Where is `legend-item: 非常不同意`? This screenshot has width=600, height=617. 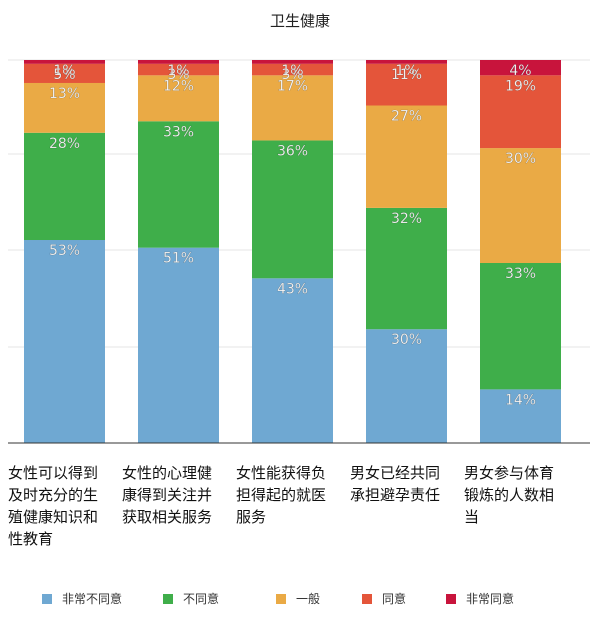
legend-item: 非常不同意 is located at coordinates (82, 598).